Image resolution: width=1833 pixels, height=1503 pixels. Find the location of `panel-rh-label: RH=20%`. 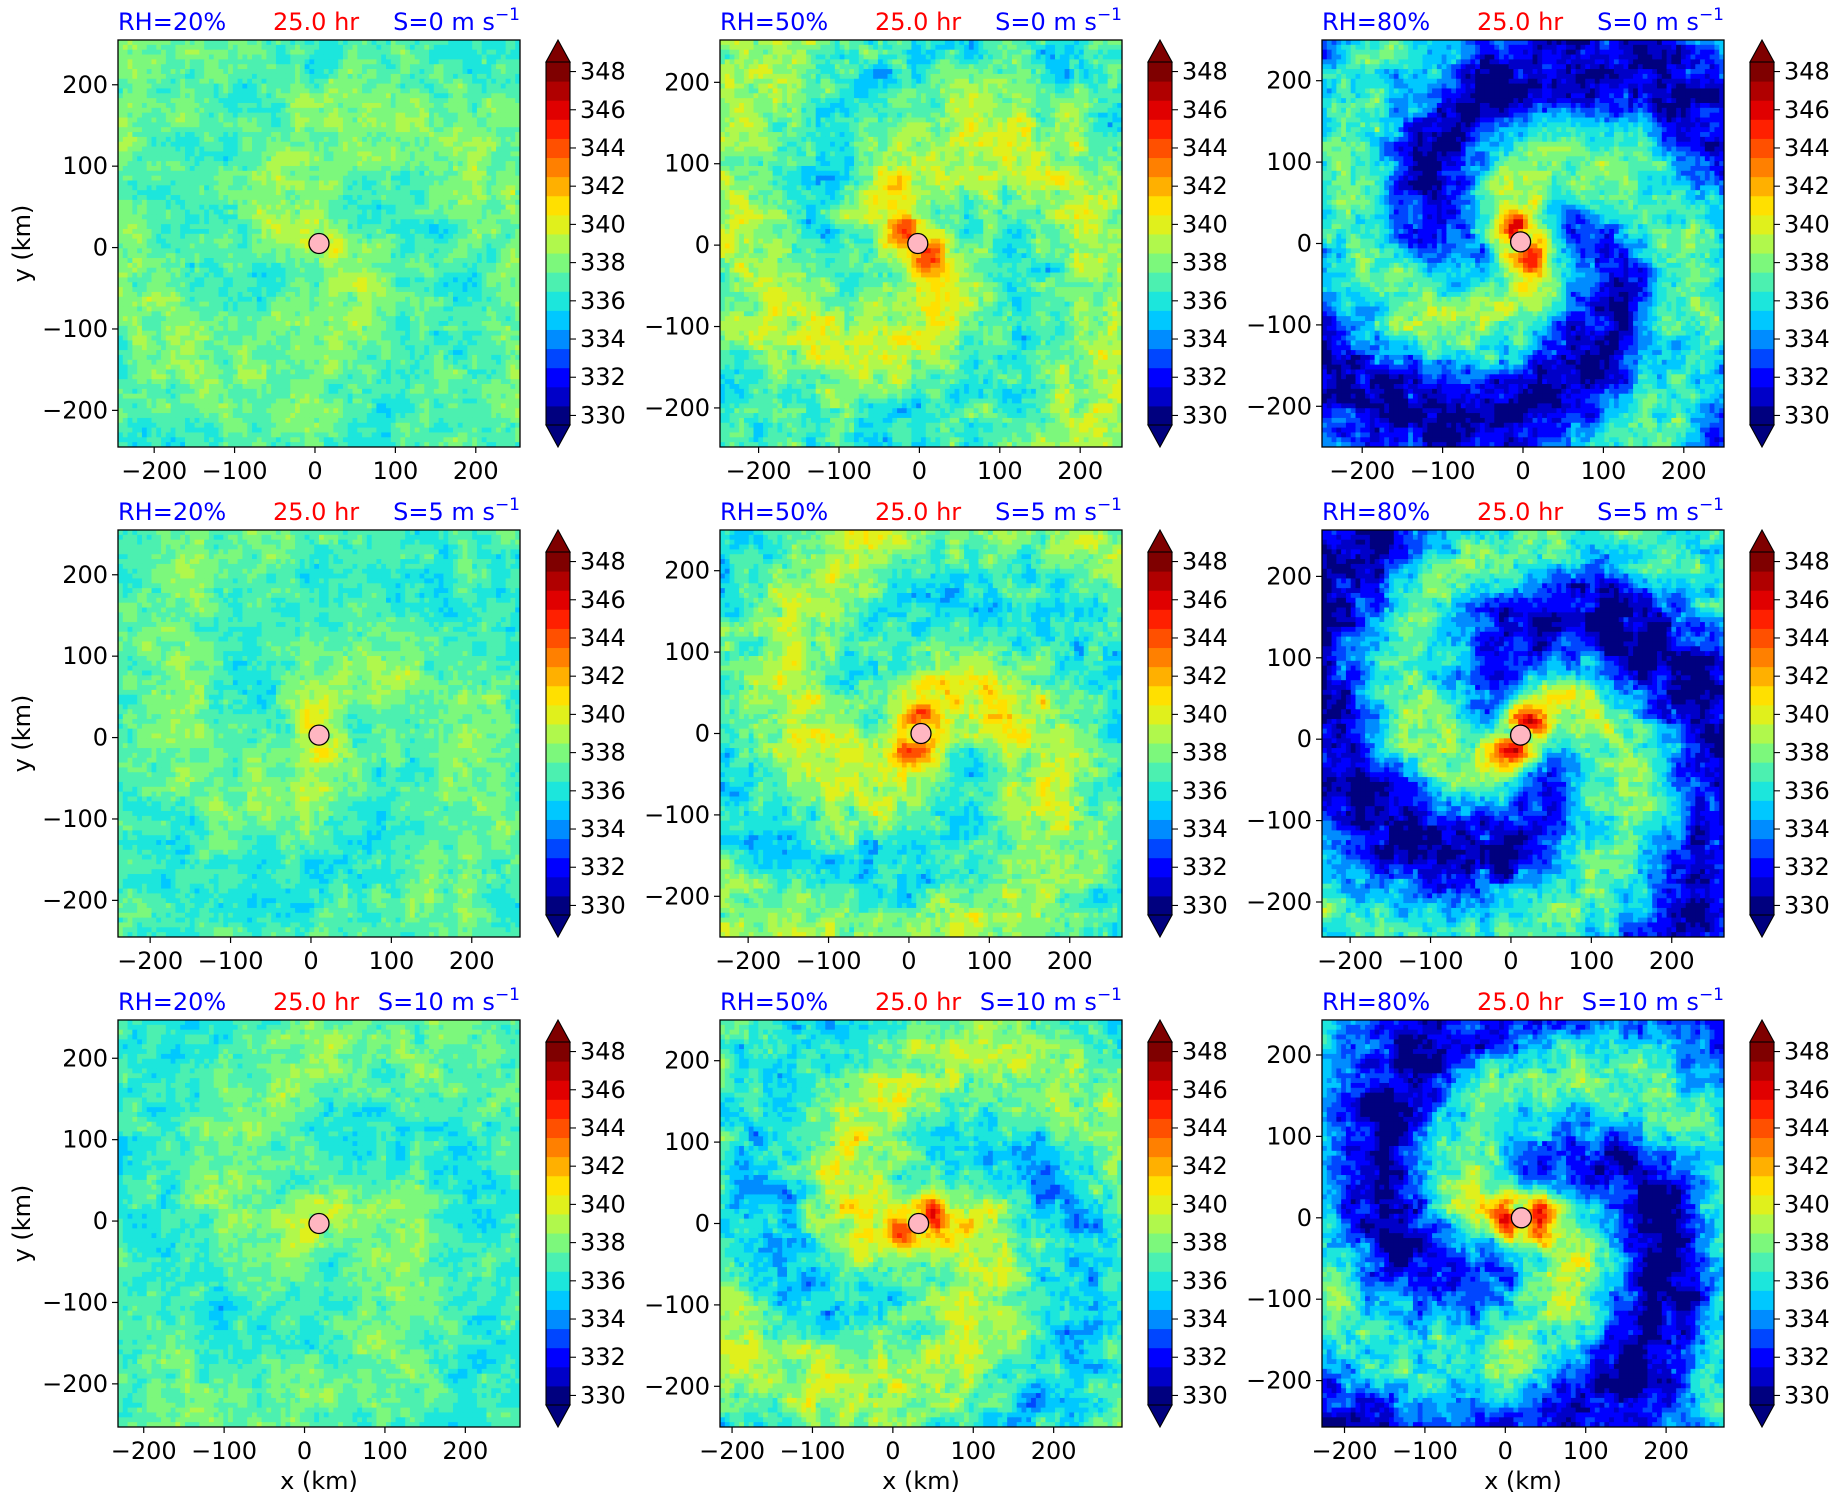

panel-rh-label: RH=20% is located at coordinates (172, 512).